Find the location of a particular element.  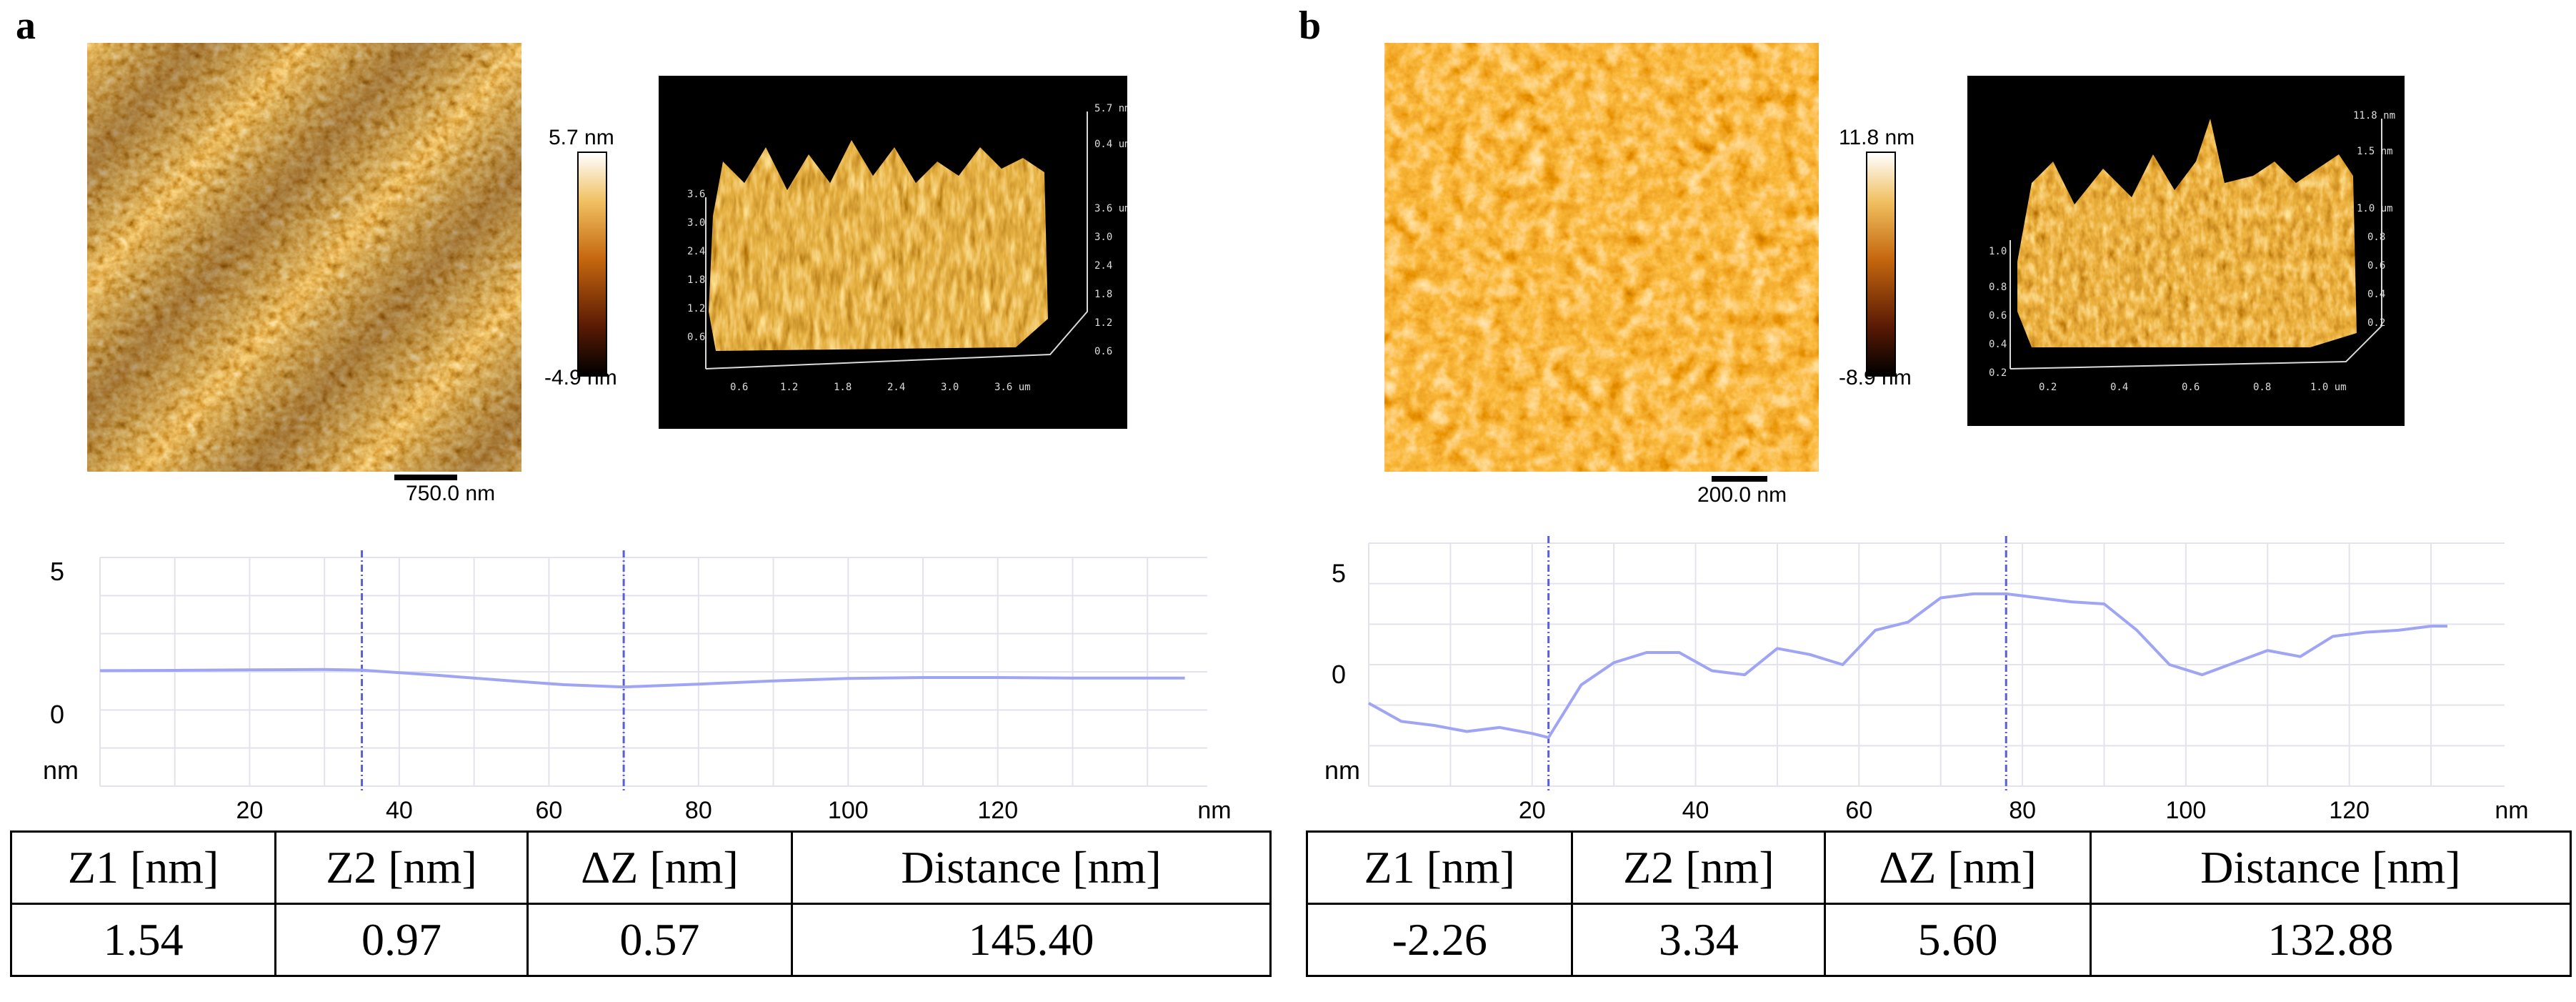

value-delta-z: 0.57 is located at coordinates (660, 940).